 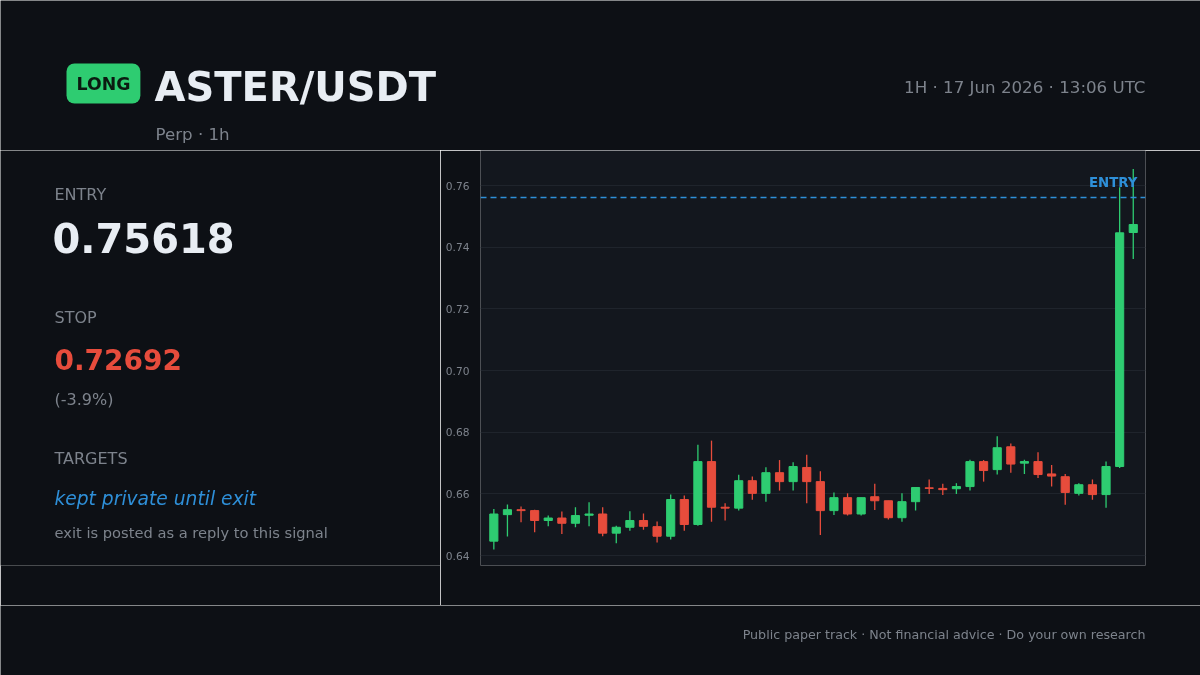 I want to click on text: Public paper track · Not financial advice · Do your own research, so click(x=944, y=634).